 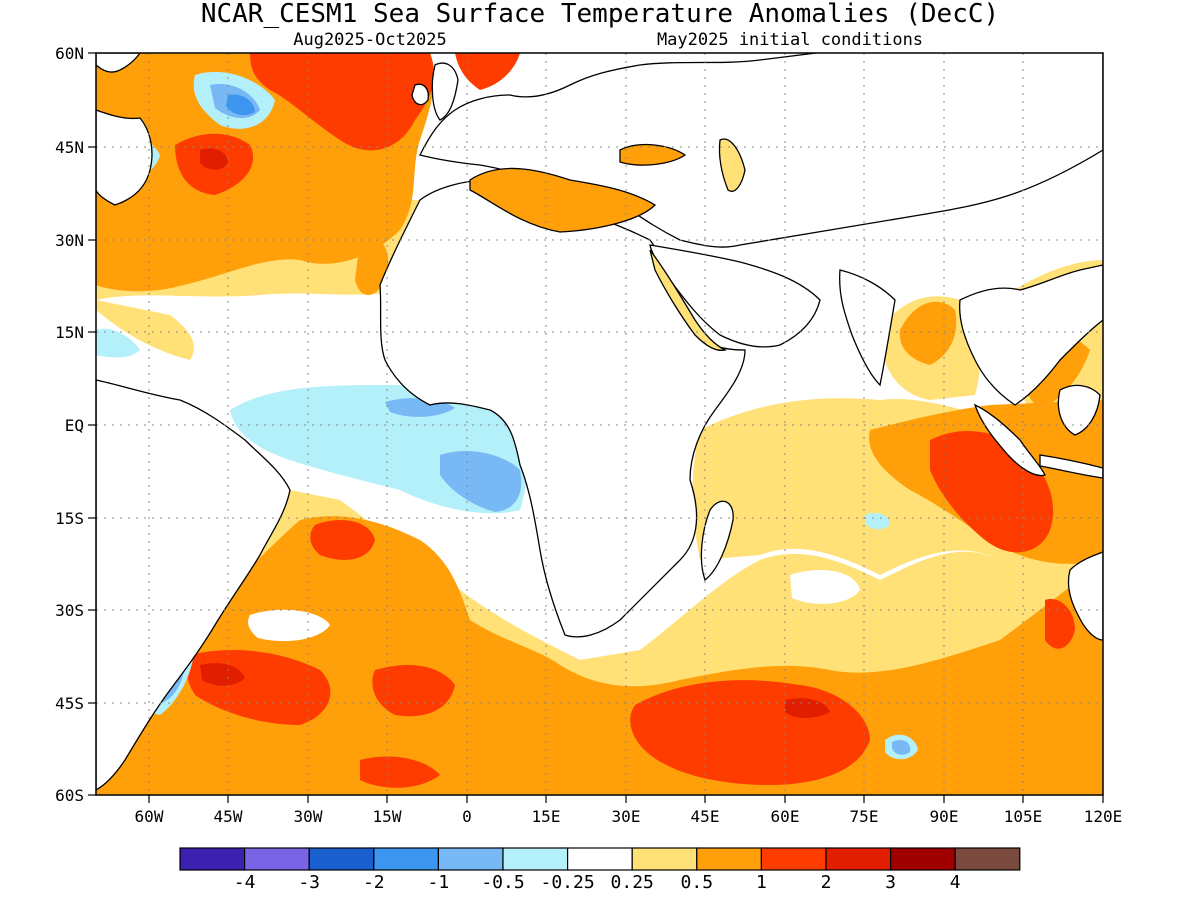 I want to click on red-sea-water, so click(x=688, y=300).